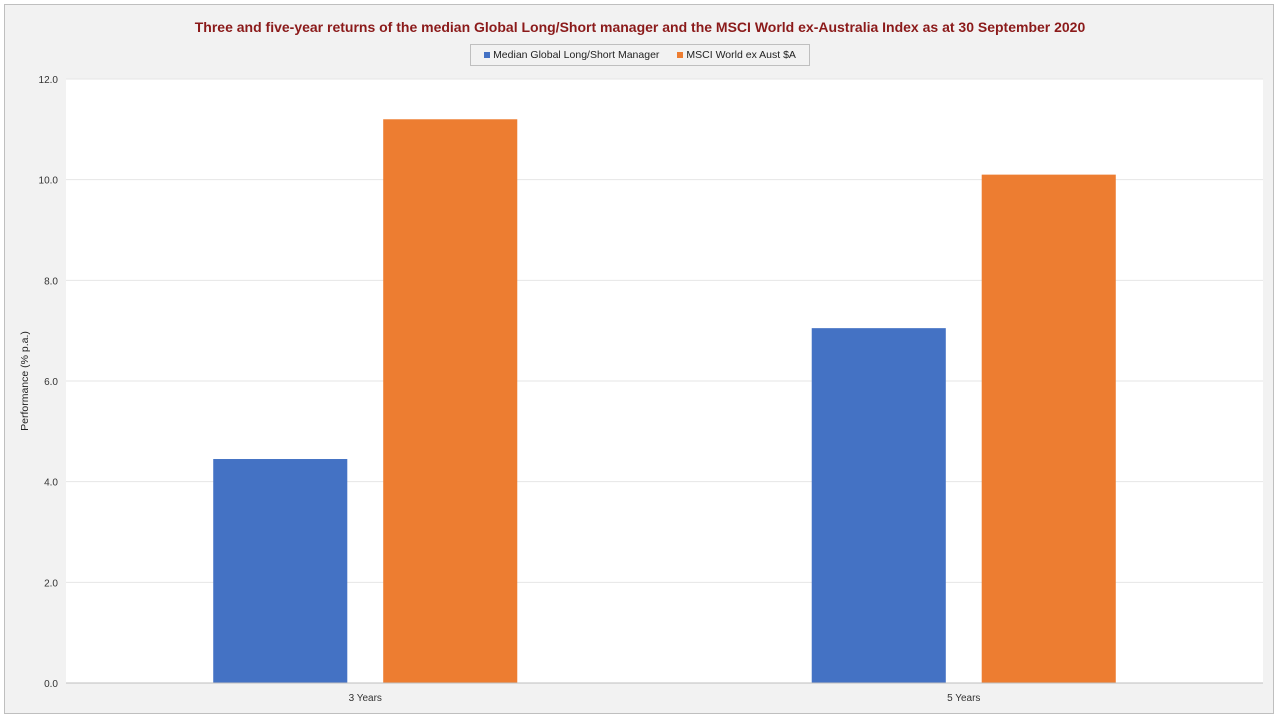 The image size is (1280, 720). I want to click on y-tick-label-5: 10.0, so click(49, 181).